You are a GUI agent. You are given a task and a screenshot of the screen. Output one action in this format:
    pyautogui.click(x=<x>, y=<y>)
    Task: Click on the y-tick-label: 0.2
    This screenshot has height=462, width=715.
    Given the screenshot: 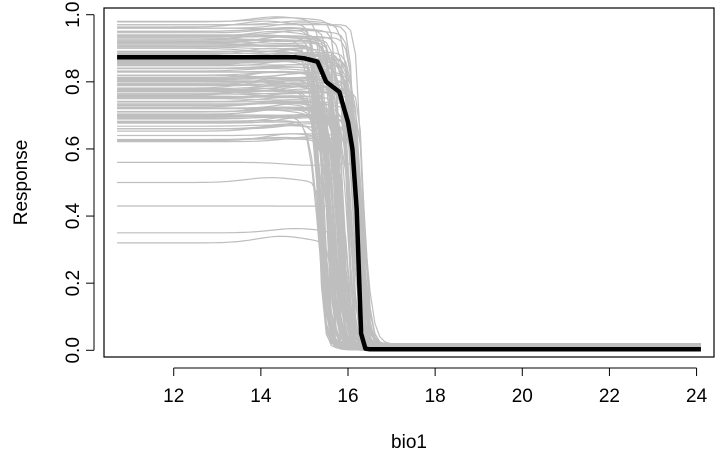 What is the action you would take?
    pyautogui.click(x=73, y=283)
    